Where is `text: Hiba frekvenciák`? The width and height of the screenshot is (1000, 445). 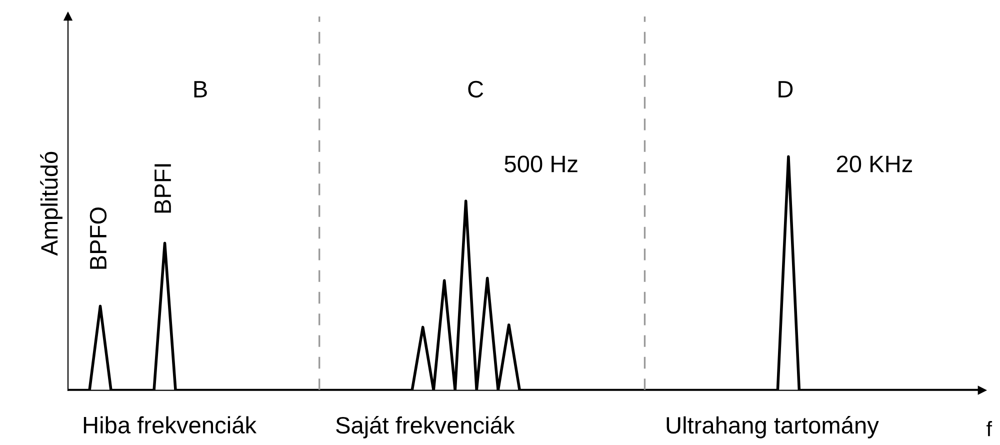
text: Hiba frekvenciák is located at coordinates (170, 425).